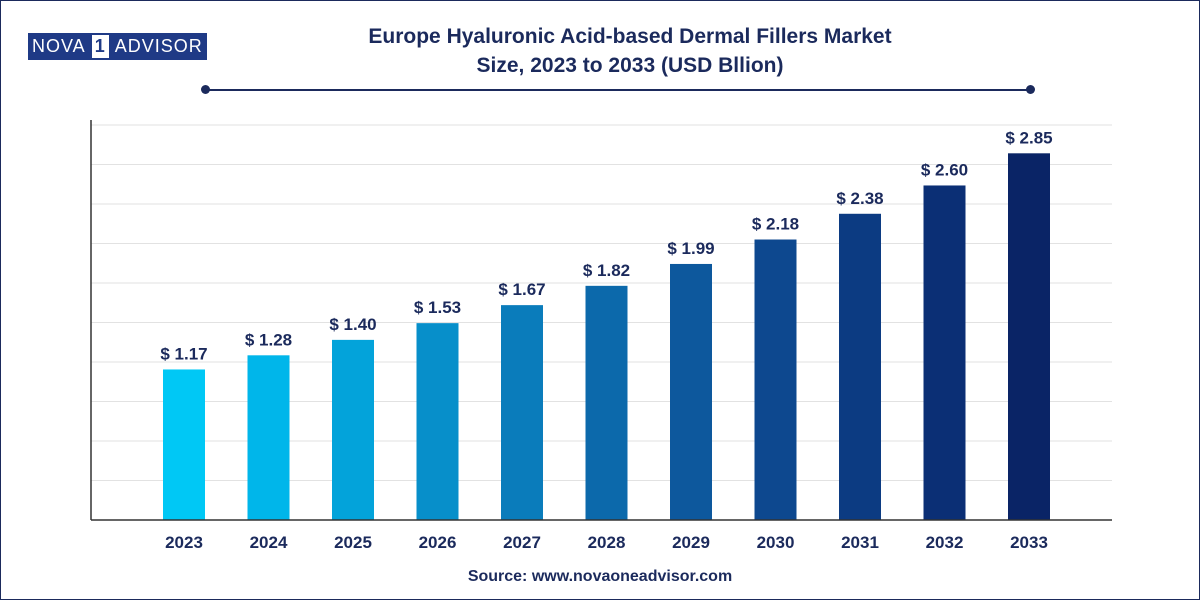 The width and height of the screenshot is (1200, 600). What do you see at coordinates (944, 353) in the screenshot?
I see `bar-2032` at bounding box center [944, 353].